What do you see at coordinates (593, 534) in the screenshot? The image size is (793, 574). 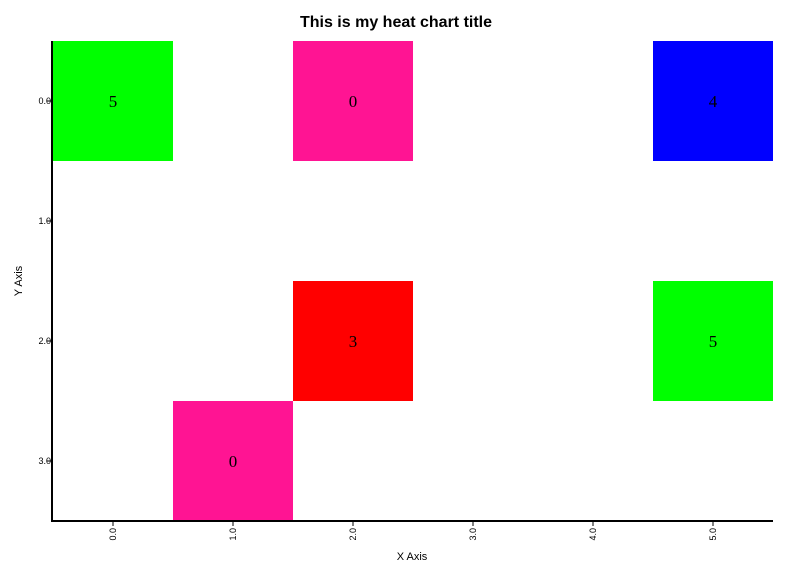 I see `x-tick-label: 4.0` at bounding box center [593, 534].